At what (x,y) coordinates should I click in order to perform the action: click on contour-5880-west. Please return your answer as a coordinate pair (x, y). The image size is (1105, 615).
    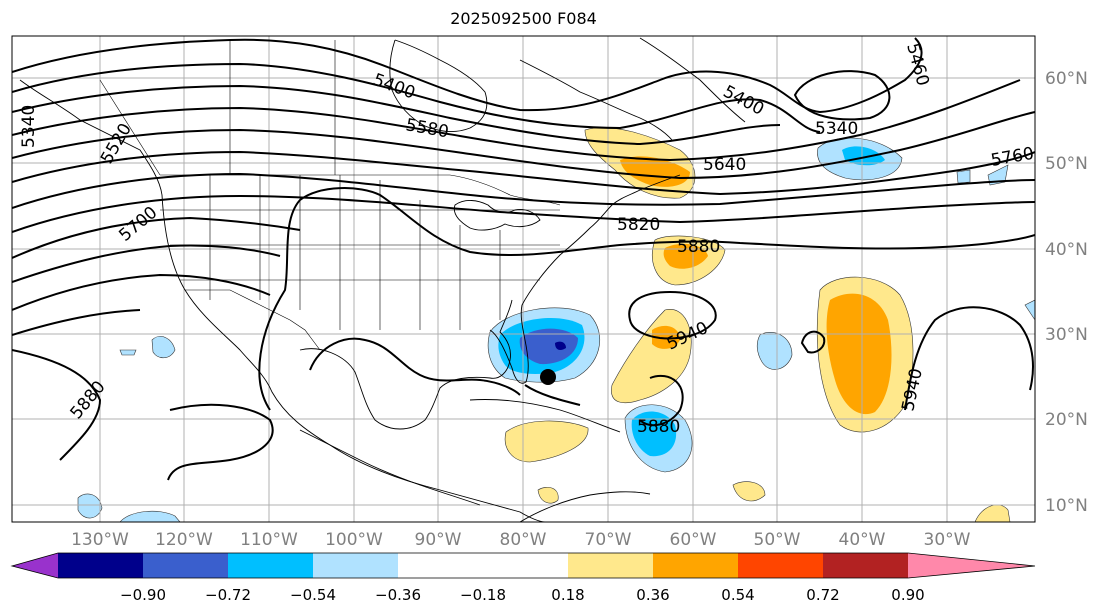
    Looking at the image, I should click on (57, 405).